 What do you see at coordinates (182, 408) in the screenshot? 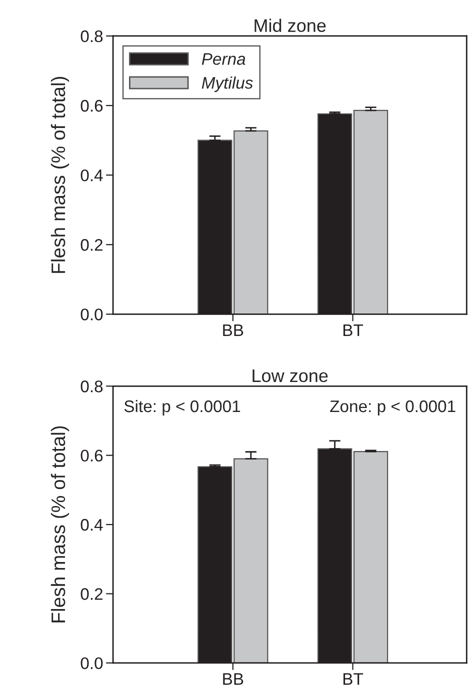
I see `annotation: Site: p < 0.0001` at bounding box center [182, 408].